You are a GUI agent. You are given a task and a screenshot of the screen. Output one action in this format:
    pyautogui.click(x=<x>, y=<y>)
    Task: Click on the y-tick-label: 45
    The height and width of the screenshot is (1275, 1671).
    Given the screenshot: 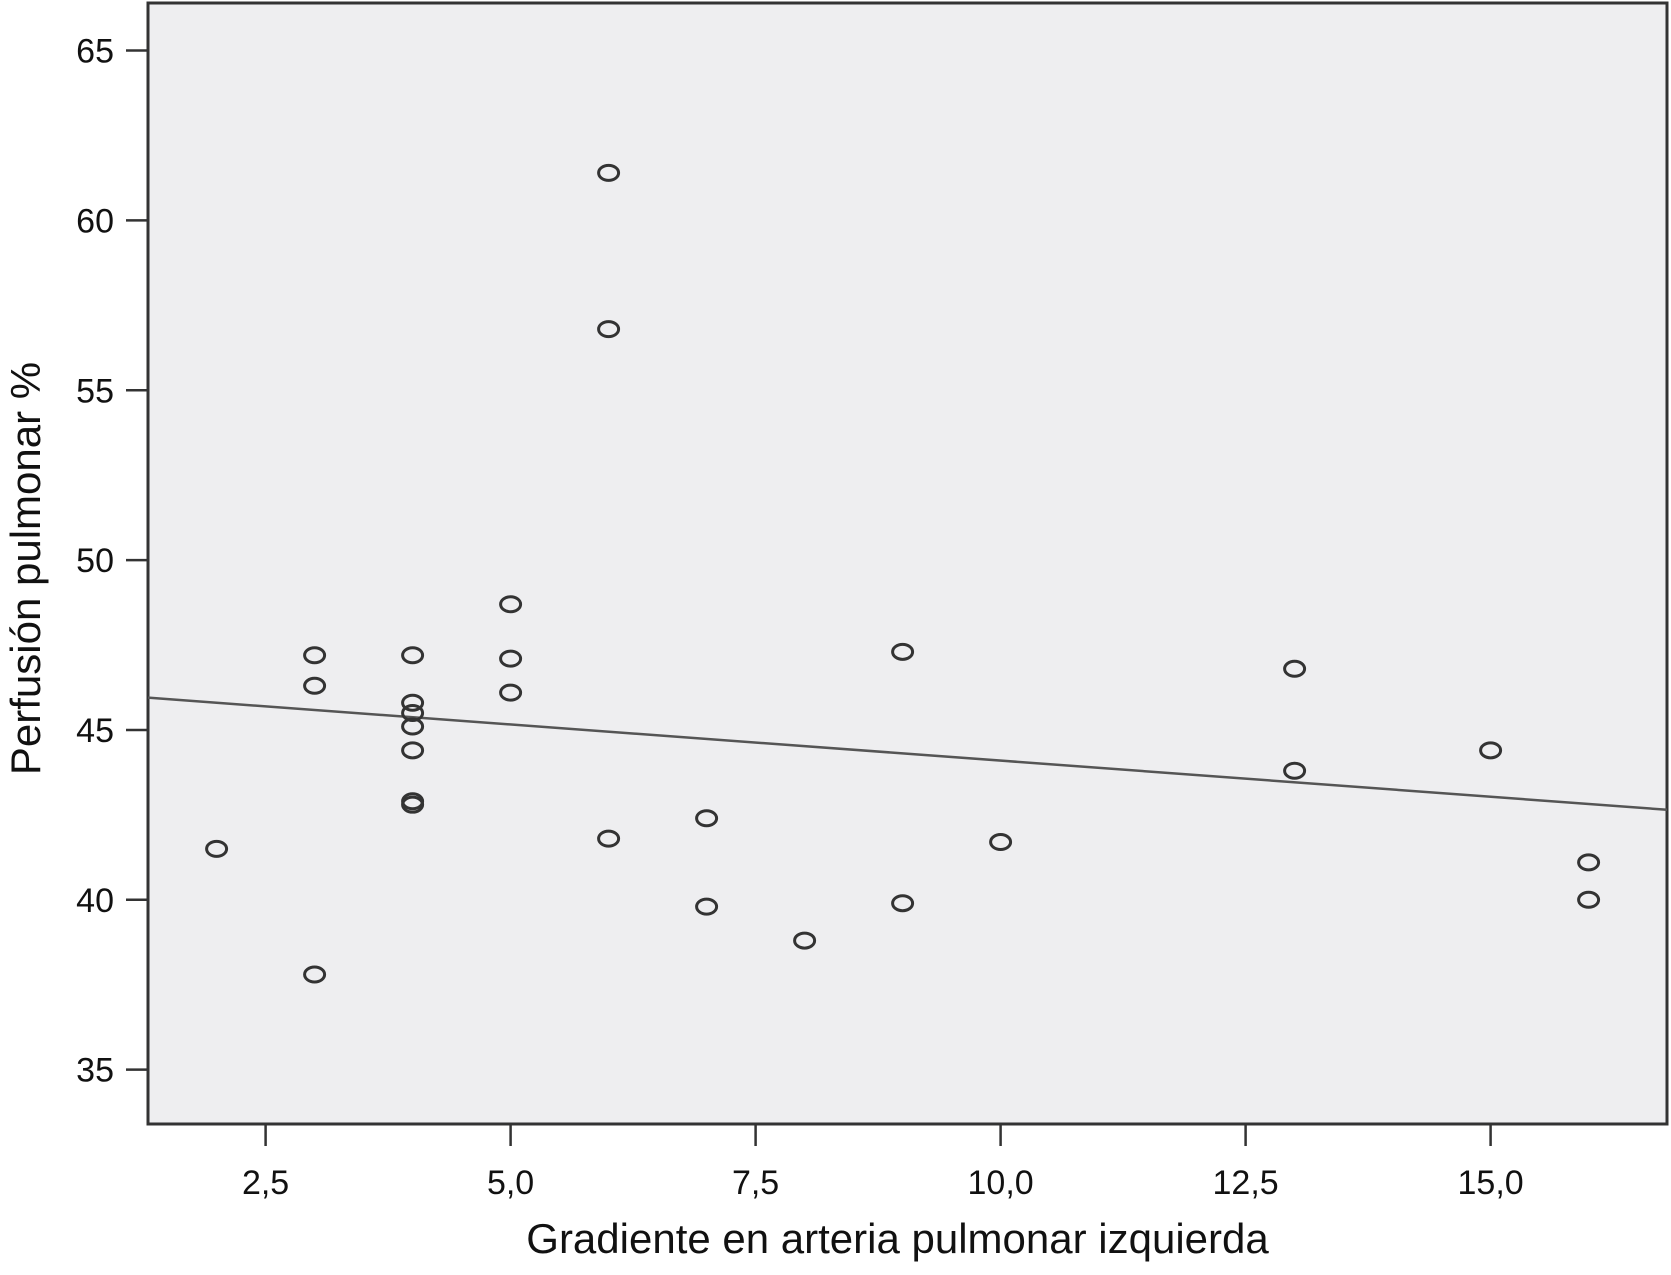 What is the action you would take?
    pyautogui.click(x=95, y=731)
    